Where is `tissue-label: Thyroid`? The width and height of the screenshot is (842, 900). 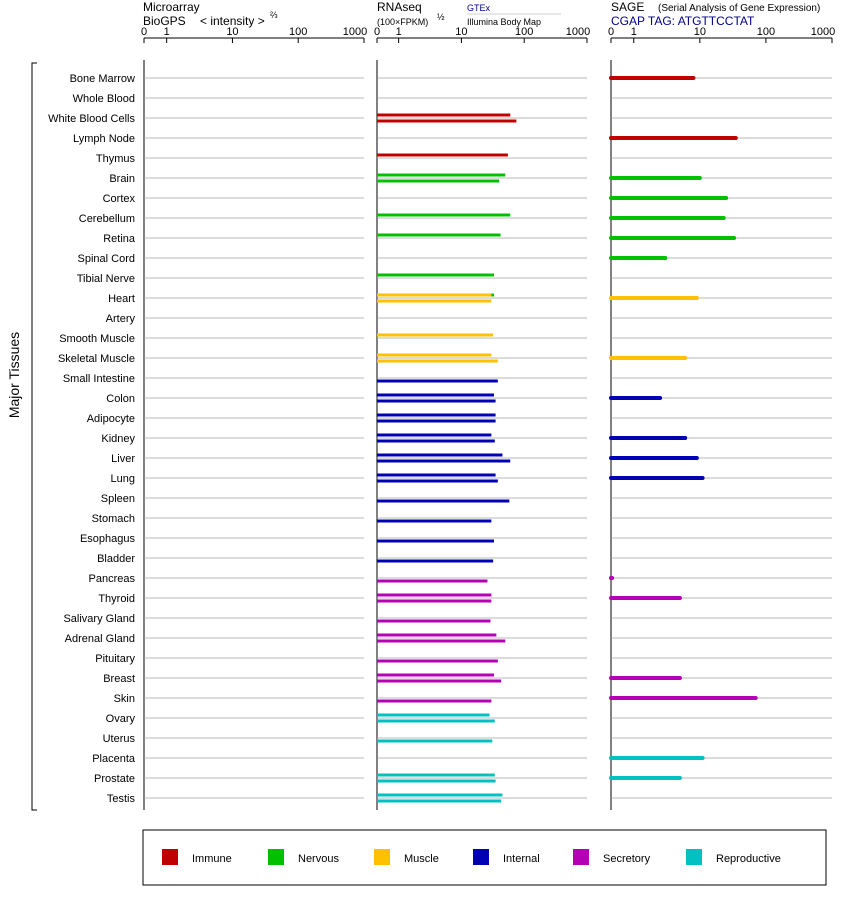
tissue-label: Thyroid is located at coordinates (116, 599).